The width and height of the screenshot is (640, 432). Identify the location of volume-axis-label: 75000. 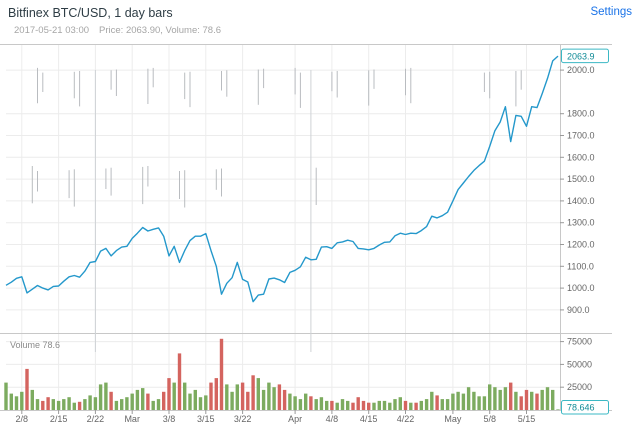
(579, 342).